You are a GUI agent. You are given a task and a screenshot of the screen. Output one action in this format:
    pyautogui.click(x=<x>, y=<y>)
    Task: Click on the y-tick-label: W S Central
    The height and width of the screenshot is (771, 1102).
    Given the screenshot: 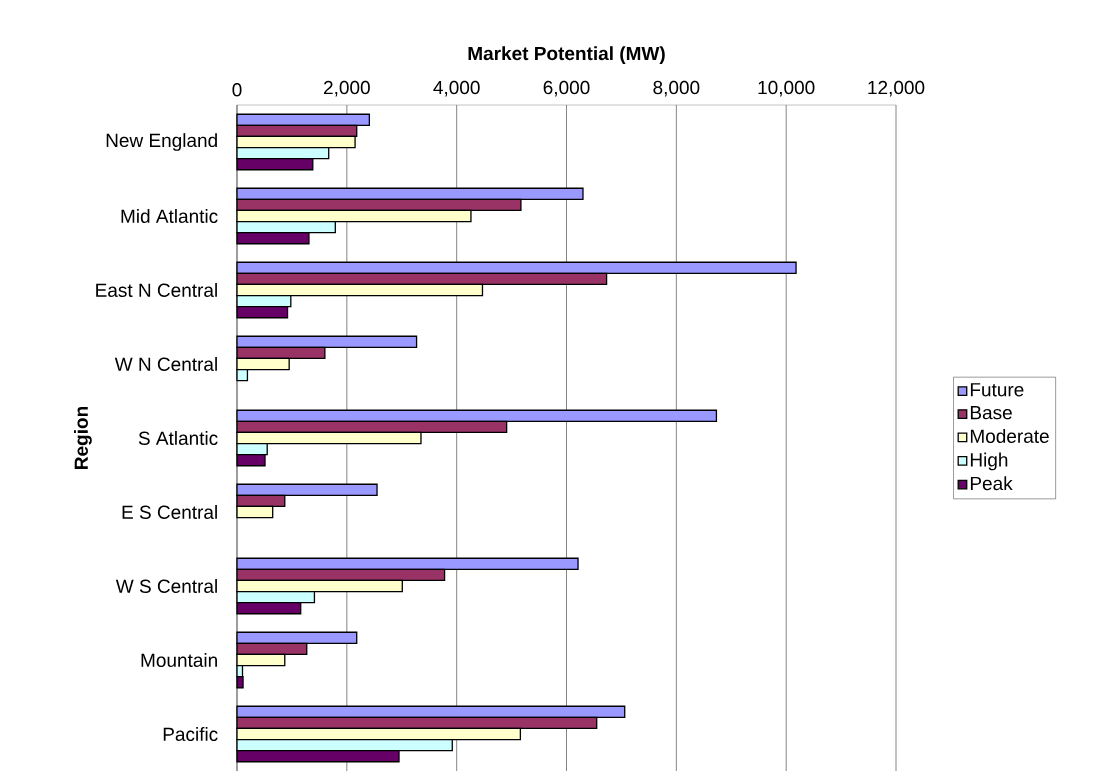 What is the action you would take?
    pyautogui.click(x=166, y=586)
    